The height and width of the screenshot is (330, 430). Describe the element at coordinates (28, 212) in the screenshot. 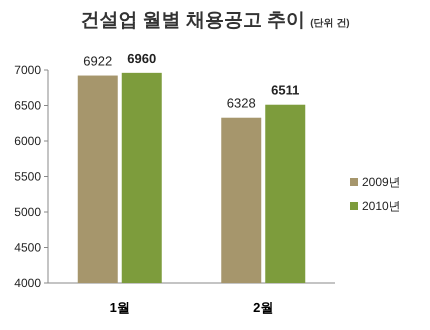

I see `y-tick-label: 5000` at that location.